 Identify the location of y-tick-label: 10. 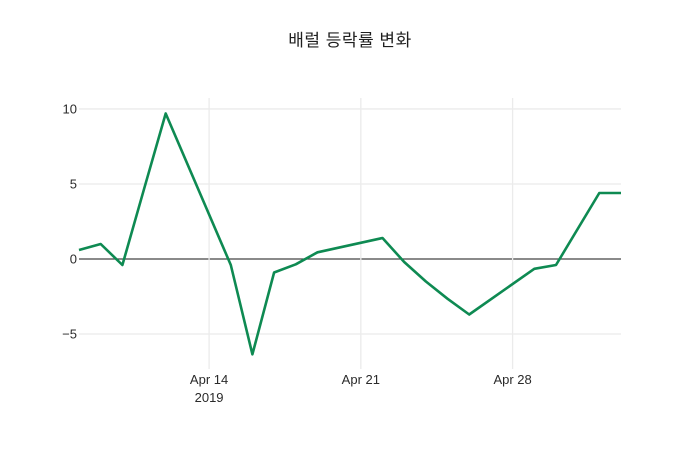
(70, 108).